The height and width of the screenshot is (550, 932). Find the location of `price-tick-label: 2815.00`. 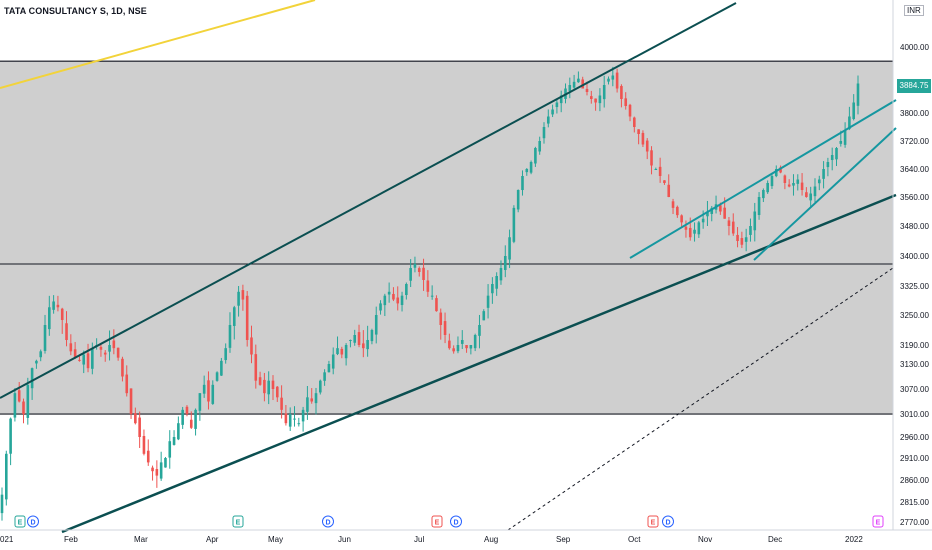

price-tick-label: 2815.00 is located at coordinates (914, 502).